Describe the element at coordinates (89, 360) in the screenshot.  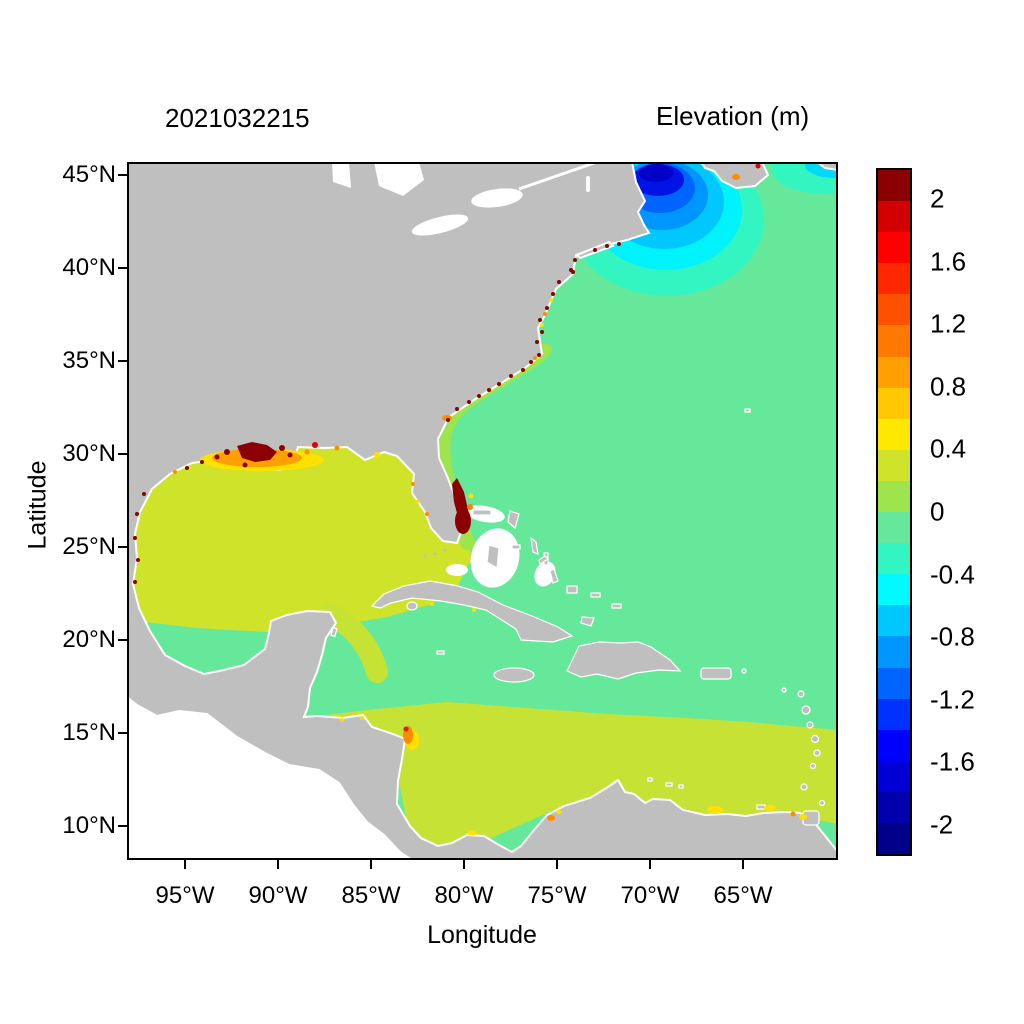
I see `y-tick-label: 35°N` at that location.